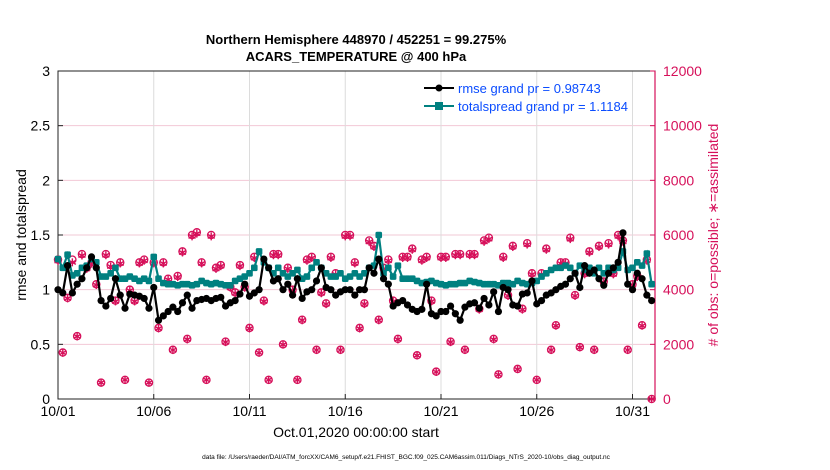 This screenshot has width=830, height=470. Describe the element at coordinates (345, 411) in the screenshot. I see `x-tick-label: 10/16` at that location.